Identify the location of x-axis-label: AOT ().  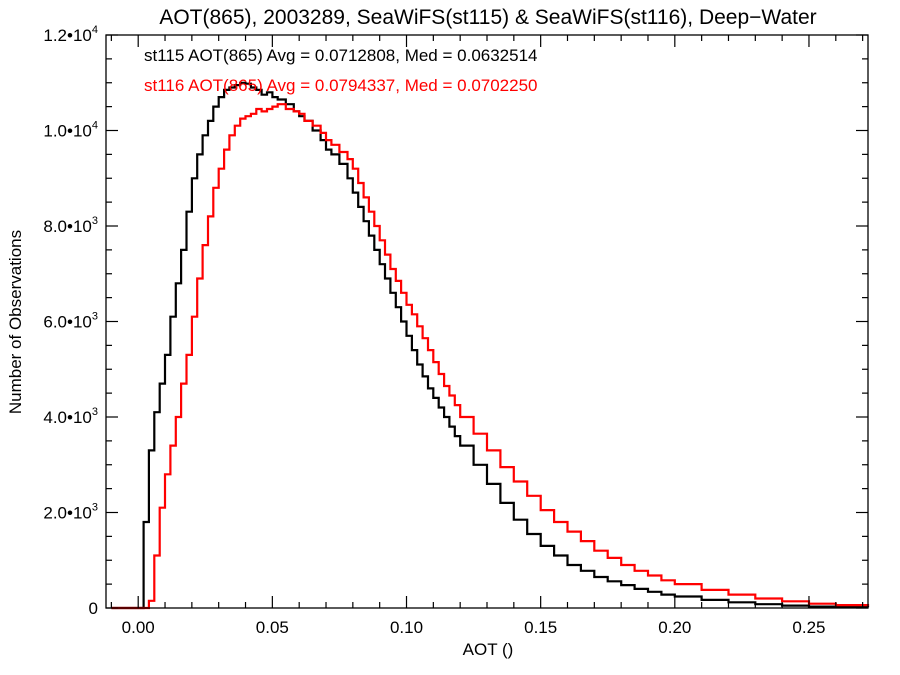
(488, 649).